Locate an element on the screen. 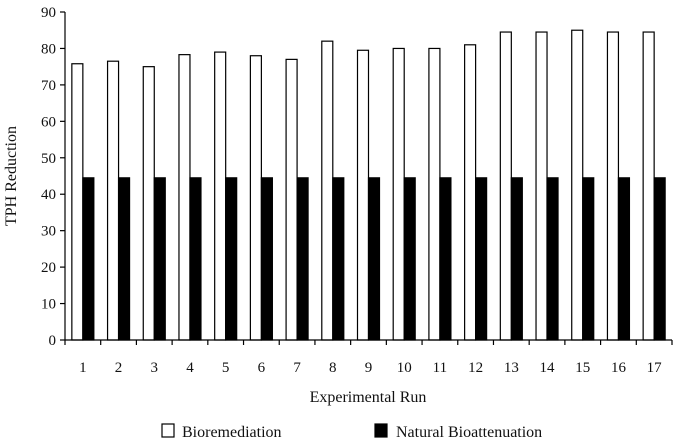 This screenshot has width=688, height=444. x-tick-label: 3 is located at coordinates (155, 368).